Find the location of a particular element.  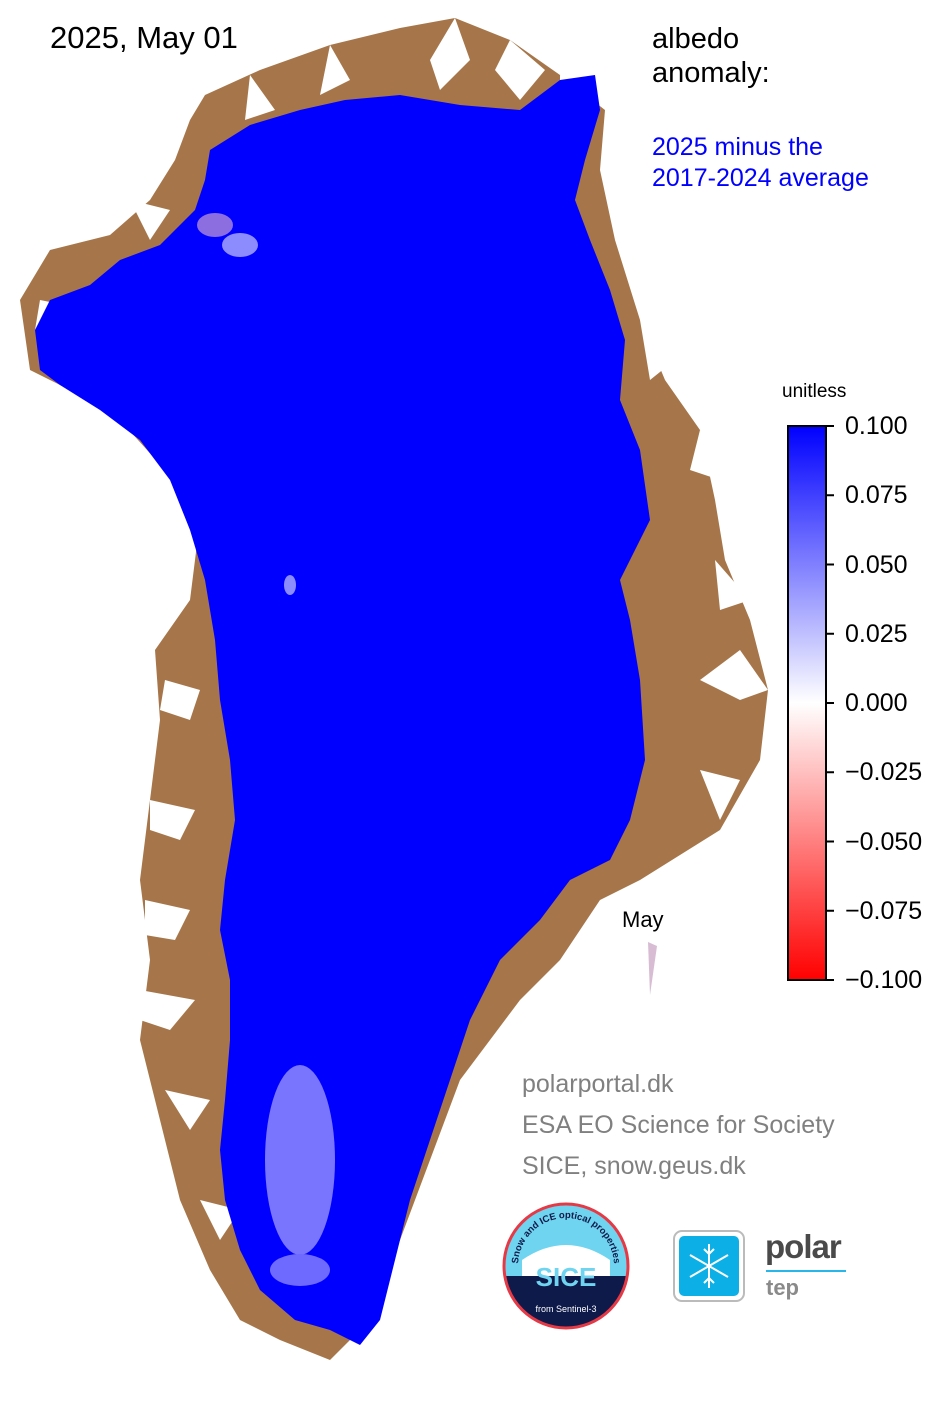

credit-polarportal: polarportal.dk is located at coordinates (598, 1084).